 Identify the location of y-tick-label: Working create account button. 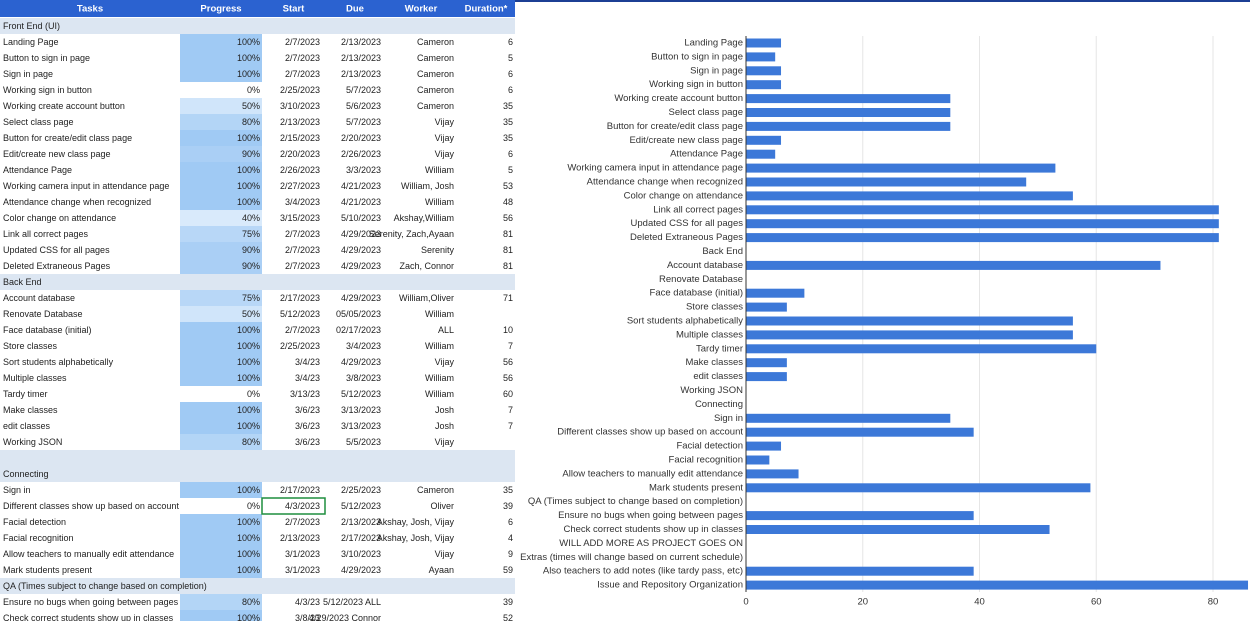
(678, 98).